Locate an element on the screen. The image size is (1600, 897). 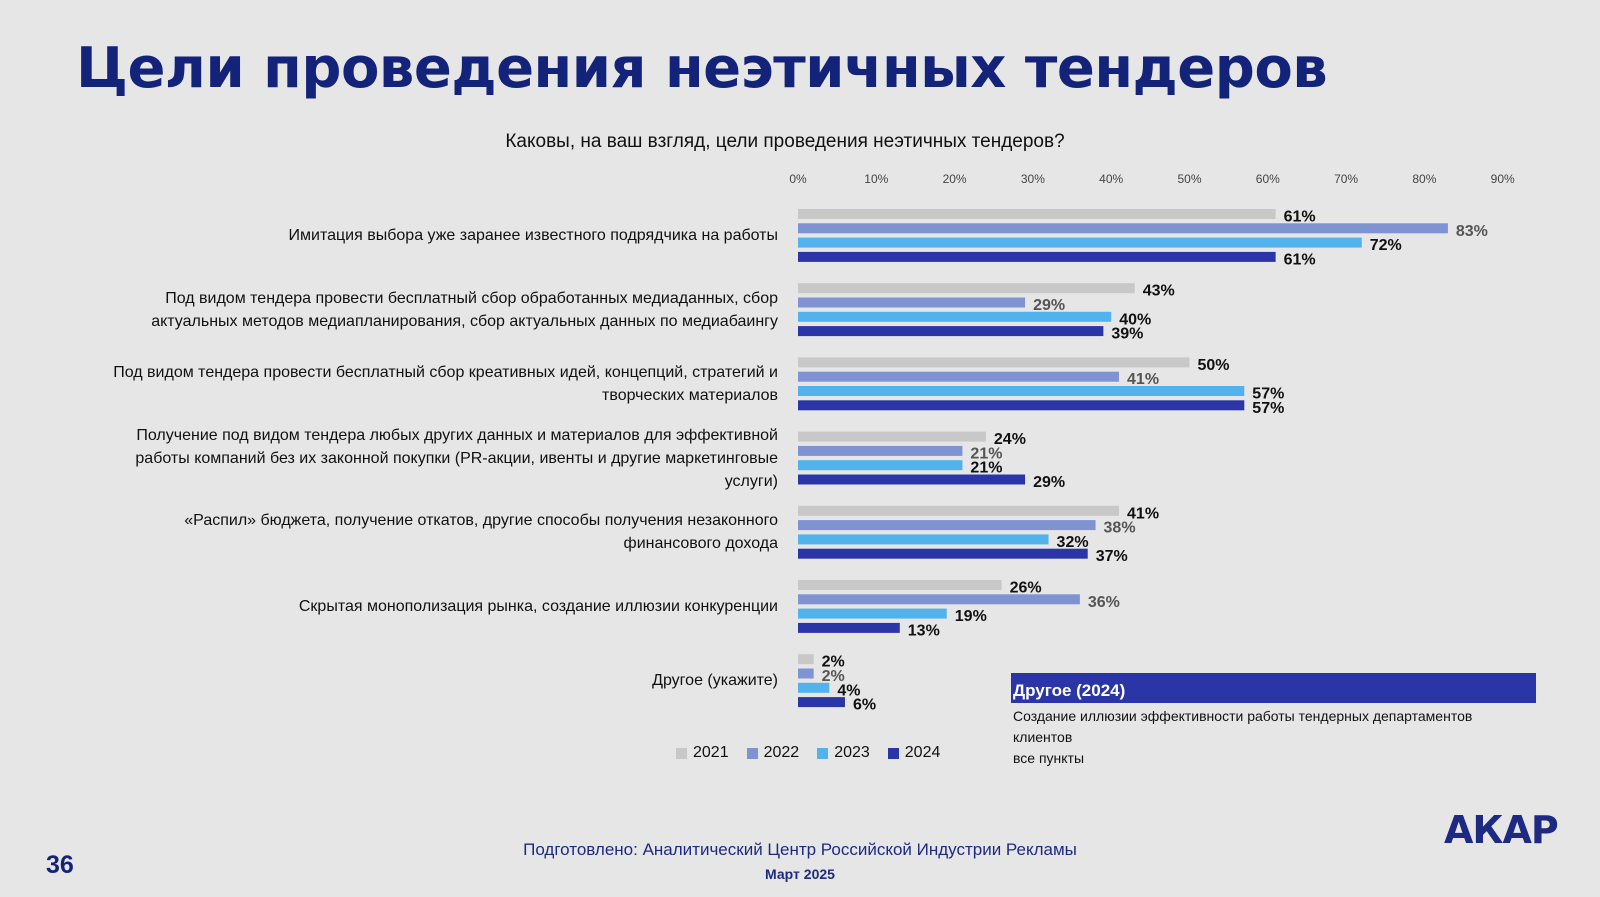
x-tick-label: 60% is located at coordinates (1268, 179).